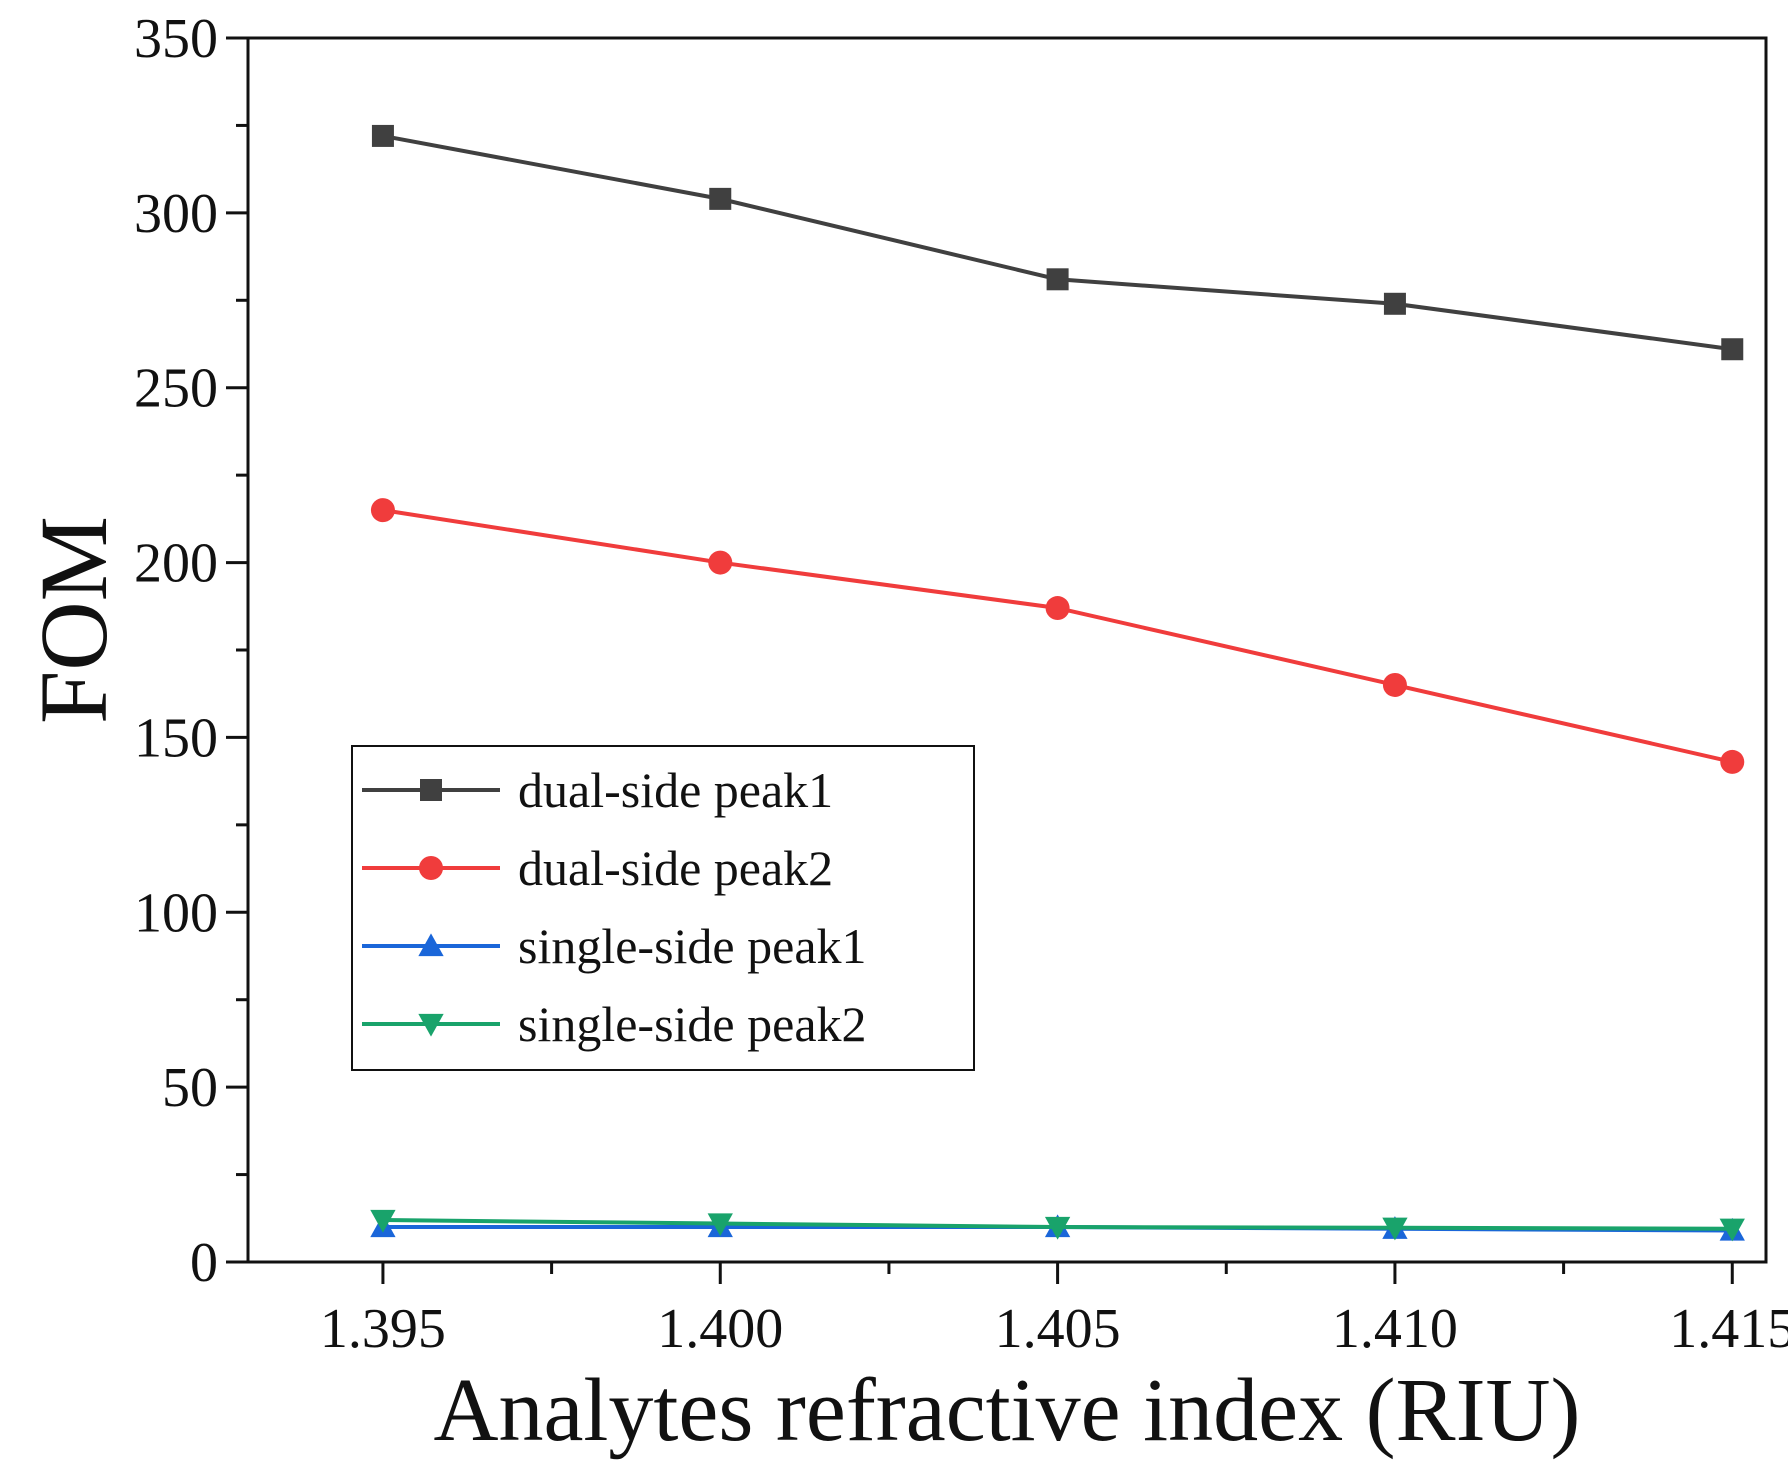 The image size is (1788, 1482). What do you see at coordinates (176, 564) in the screenshot?
I see `y-tick-label: 200` at bounding box center [176, 564].